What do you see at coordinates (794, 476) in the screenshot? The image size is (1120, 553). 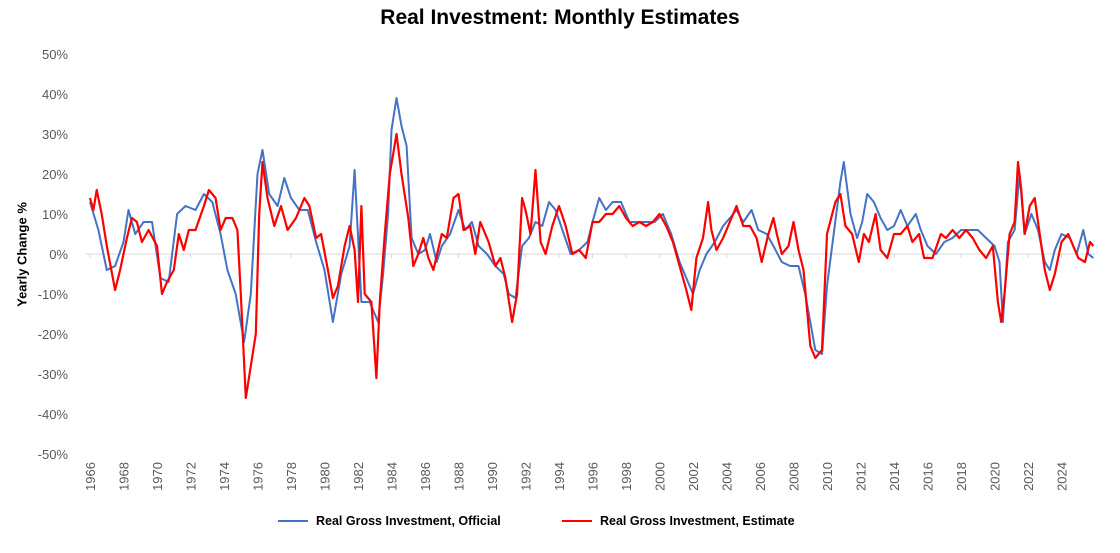 I see `x-tick-label: 2008` at bounding box center [794, 476].